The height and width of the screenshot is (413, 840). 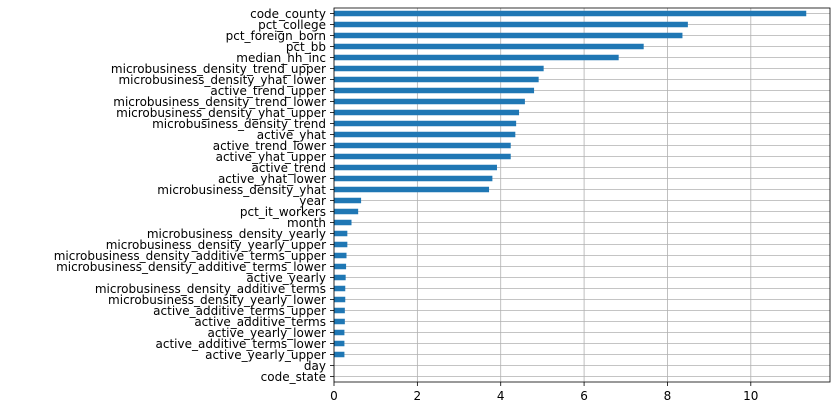 What do you see at coordinates (265, 355) in the screenshot?
I see `y-tick-label: active_yearly_upper` at bounding box center [265, 355].